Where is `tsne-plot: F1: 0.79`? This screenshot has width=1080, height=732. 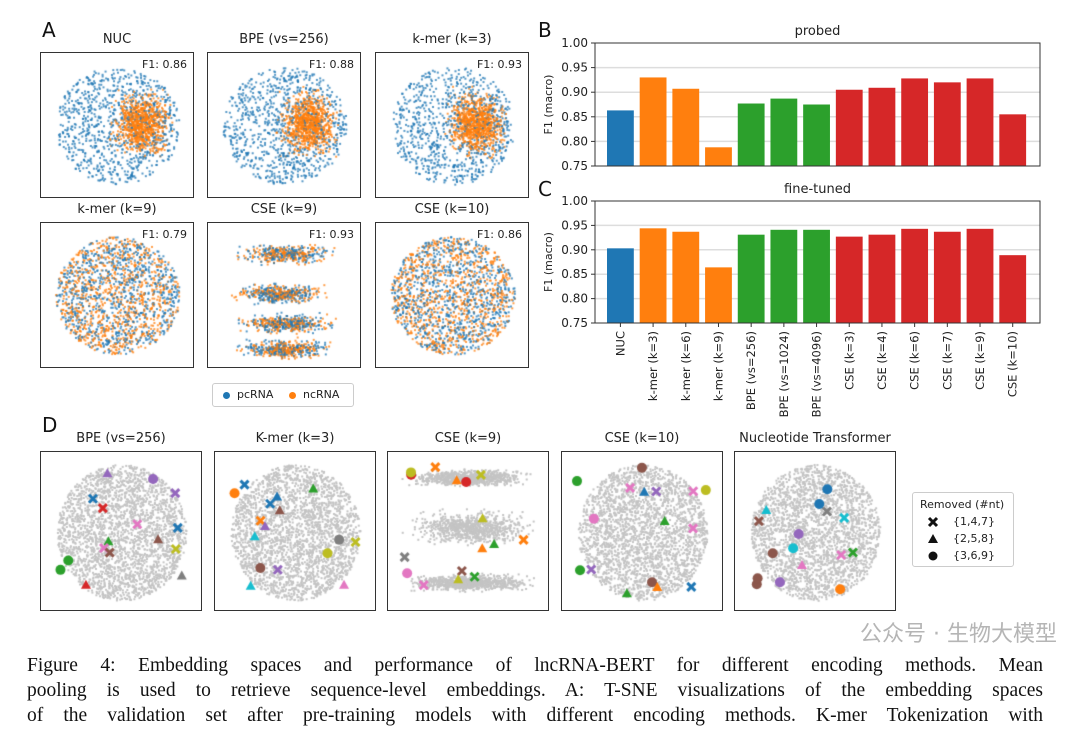 tsne-plot: F1: 0.79 is located at coordinates (117, 295).